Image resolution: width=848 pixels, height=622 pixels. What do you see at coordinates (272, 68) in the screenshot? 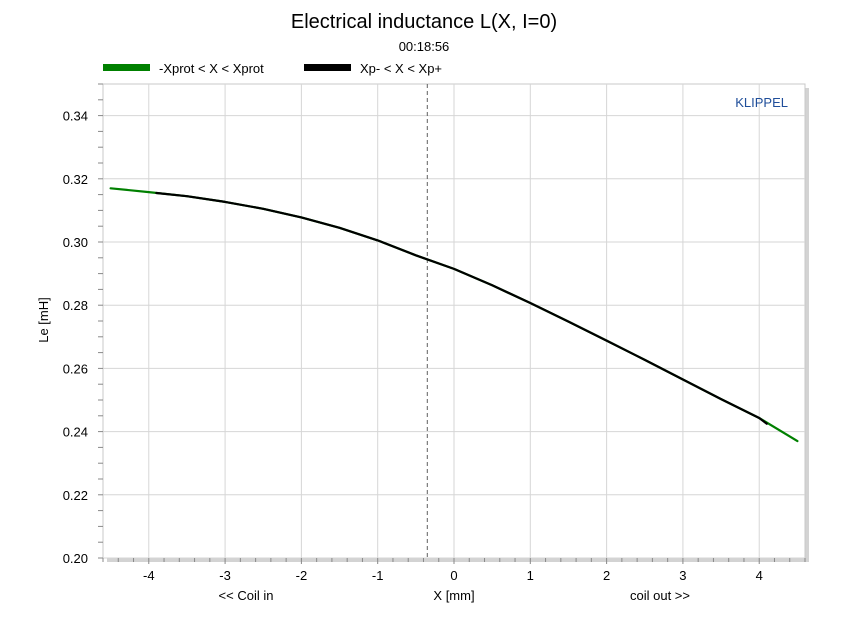
I see `legend: -Xprot < X < Xprot Xp- < X < Xp+` at bounding box center [272, 68].